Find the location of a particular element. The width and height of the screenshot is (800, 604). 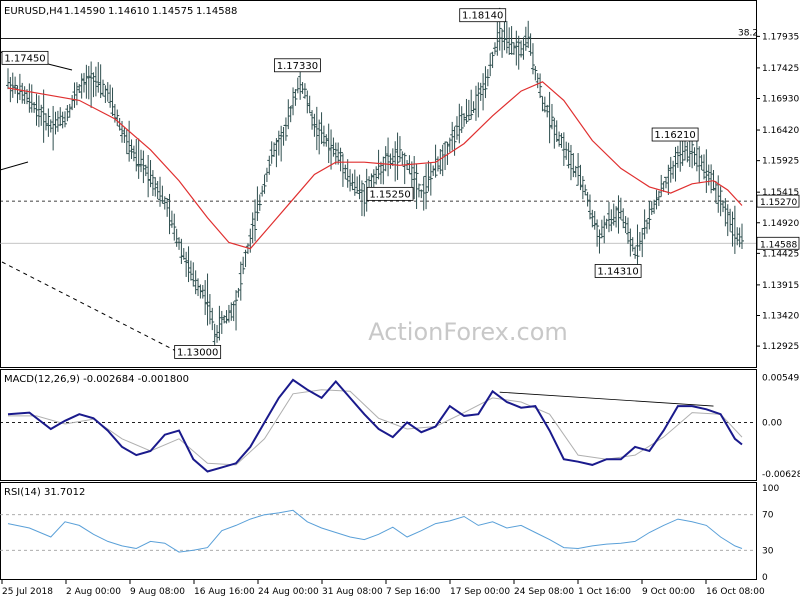

x-tick-label: 24 Sep 08:00 is located at coordinates (544, 592).